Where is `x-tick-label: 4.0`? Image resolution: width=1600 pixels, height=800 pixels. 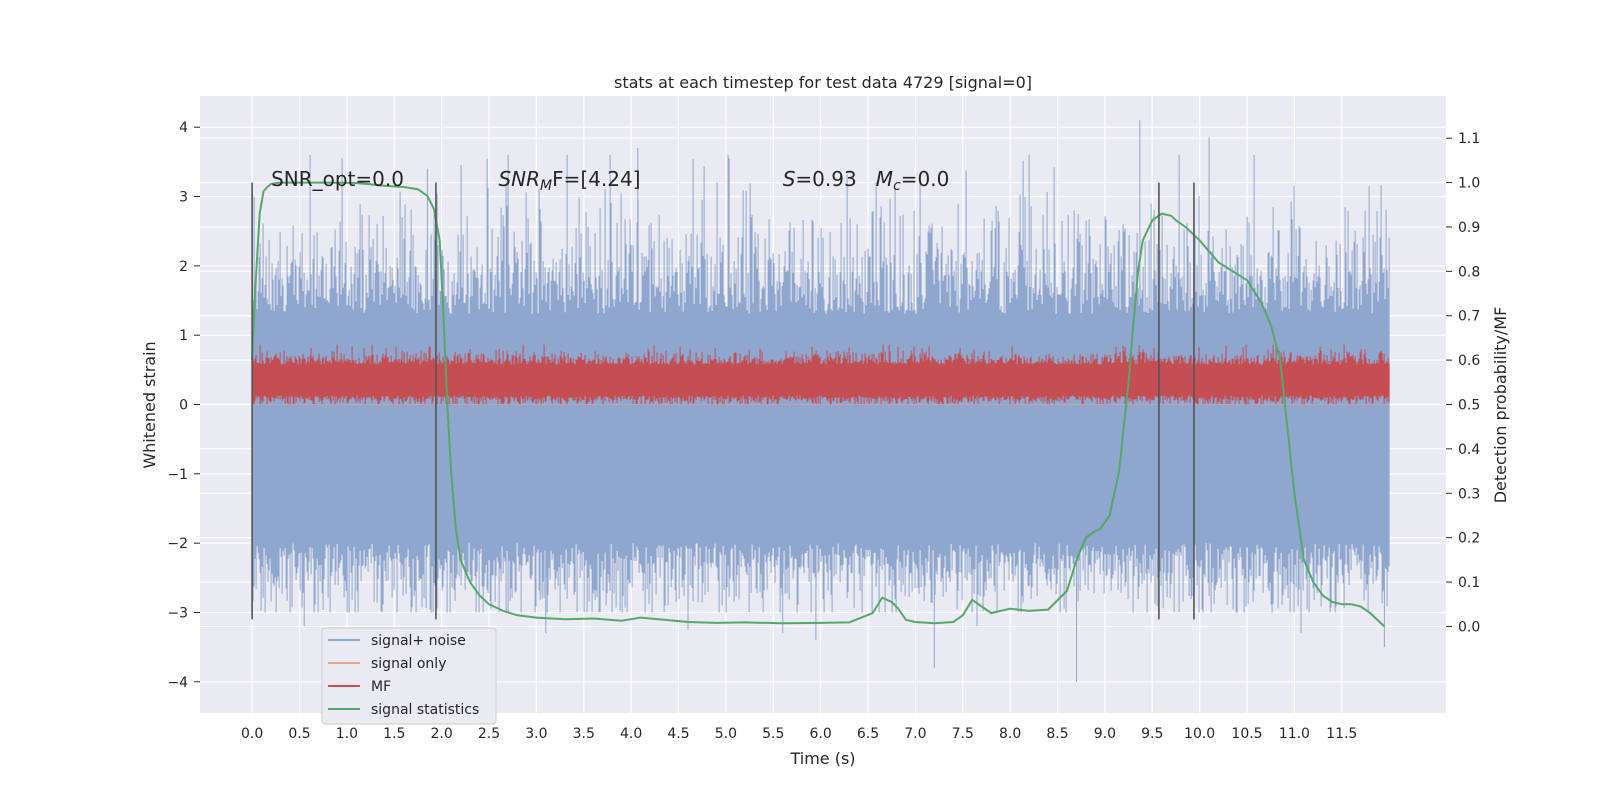 x-tick-label: 4.0 is located at coordinates (631, 734).